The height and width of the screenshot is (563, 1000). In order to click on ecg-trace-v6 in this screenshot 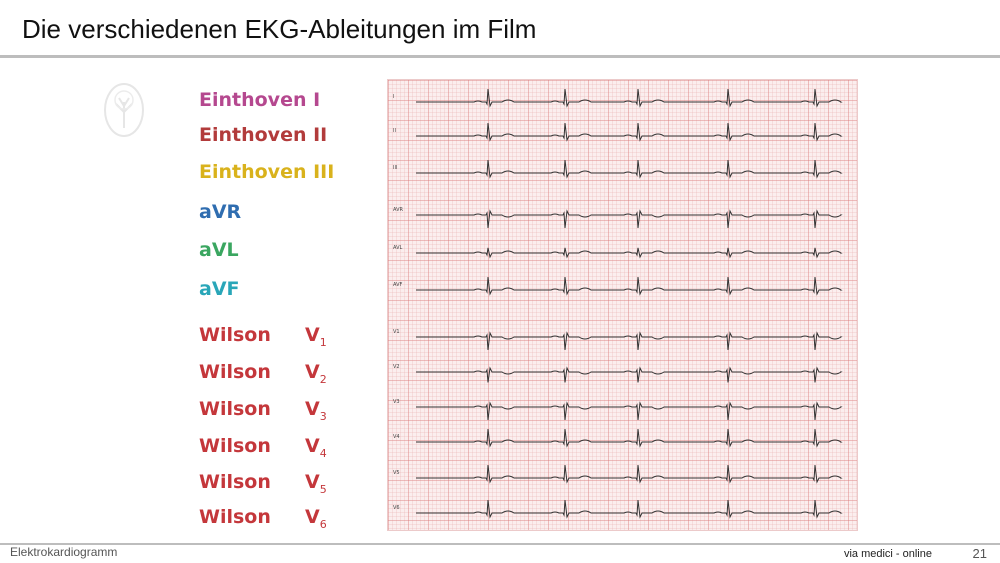, I will do `click(629, 509)`.